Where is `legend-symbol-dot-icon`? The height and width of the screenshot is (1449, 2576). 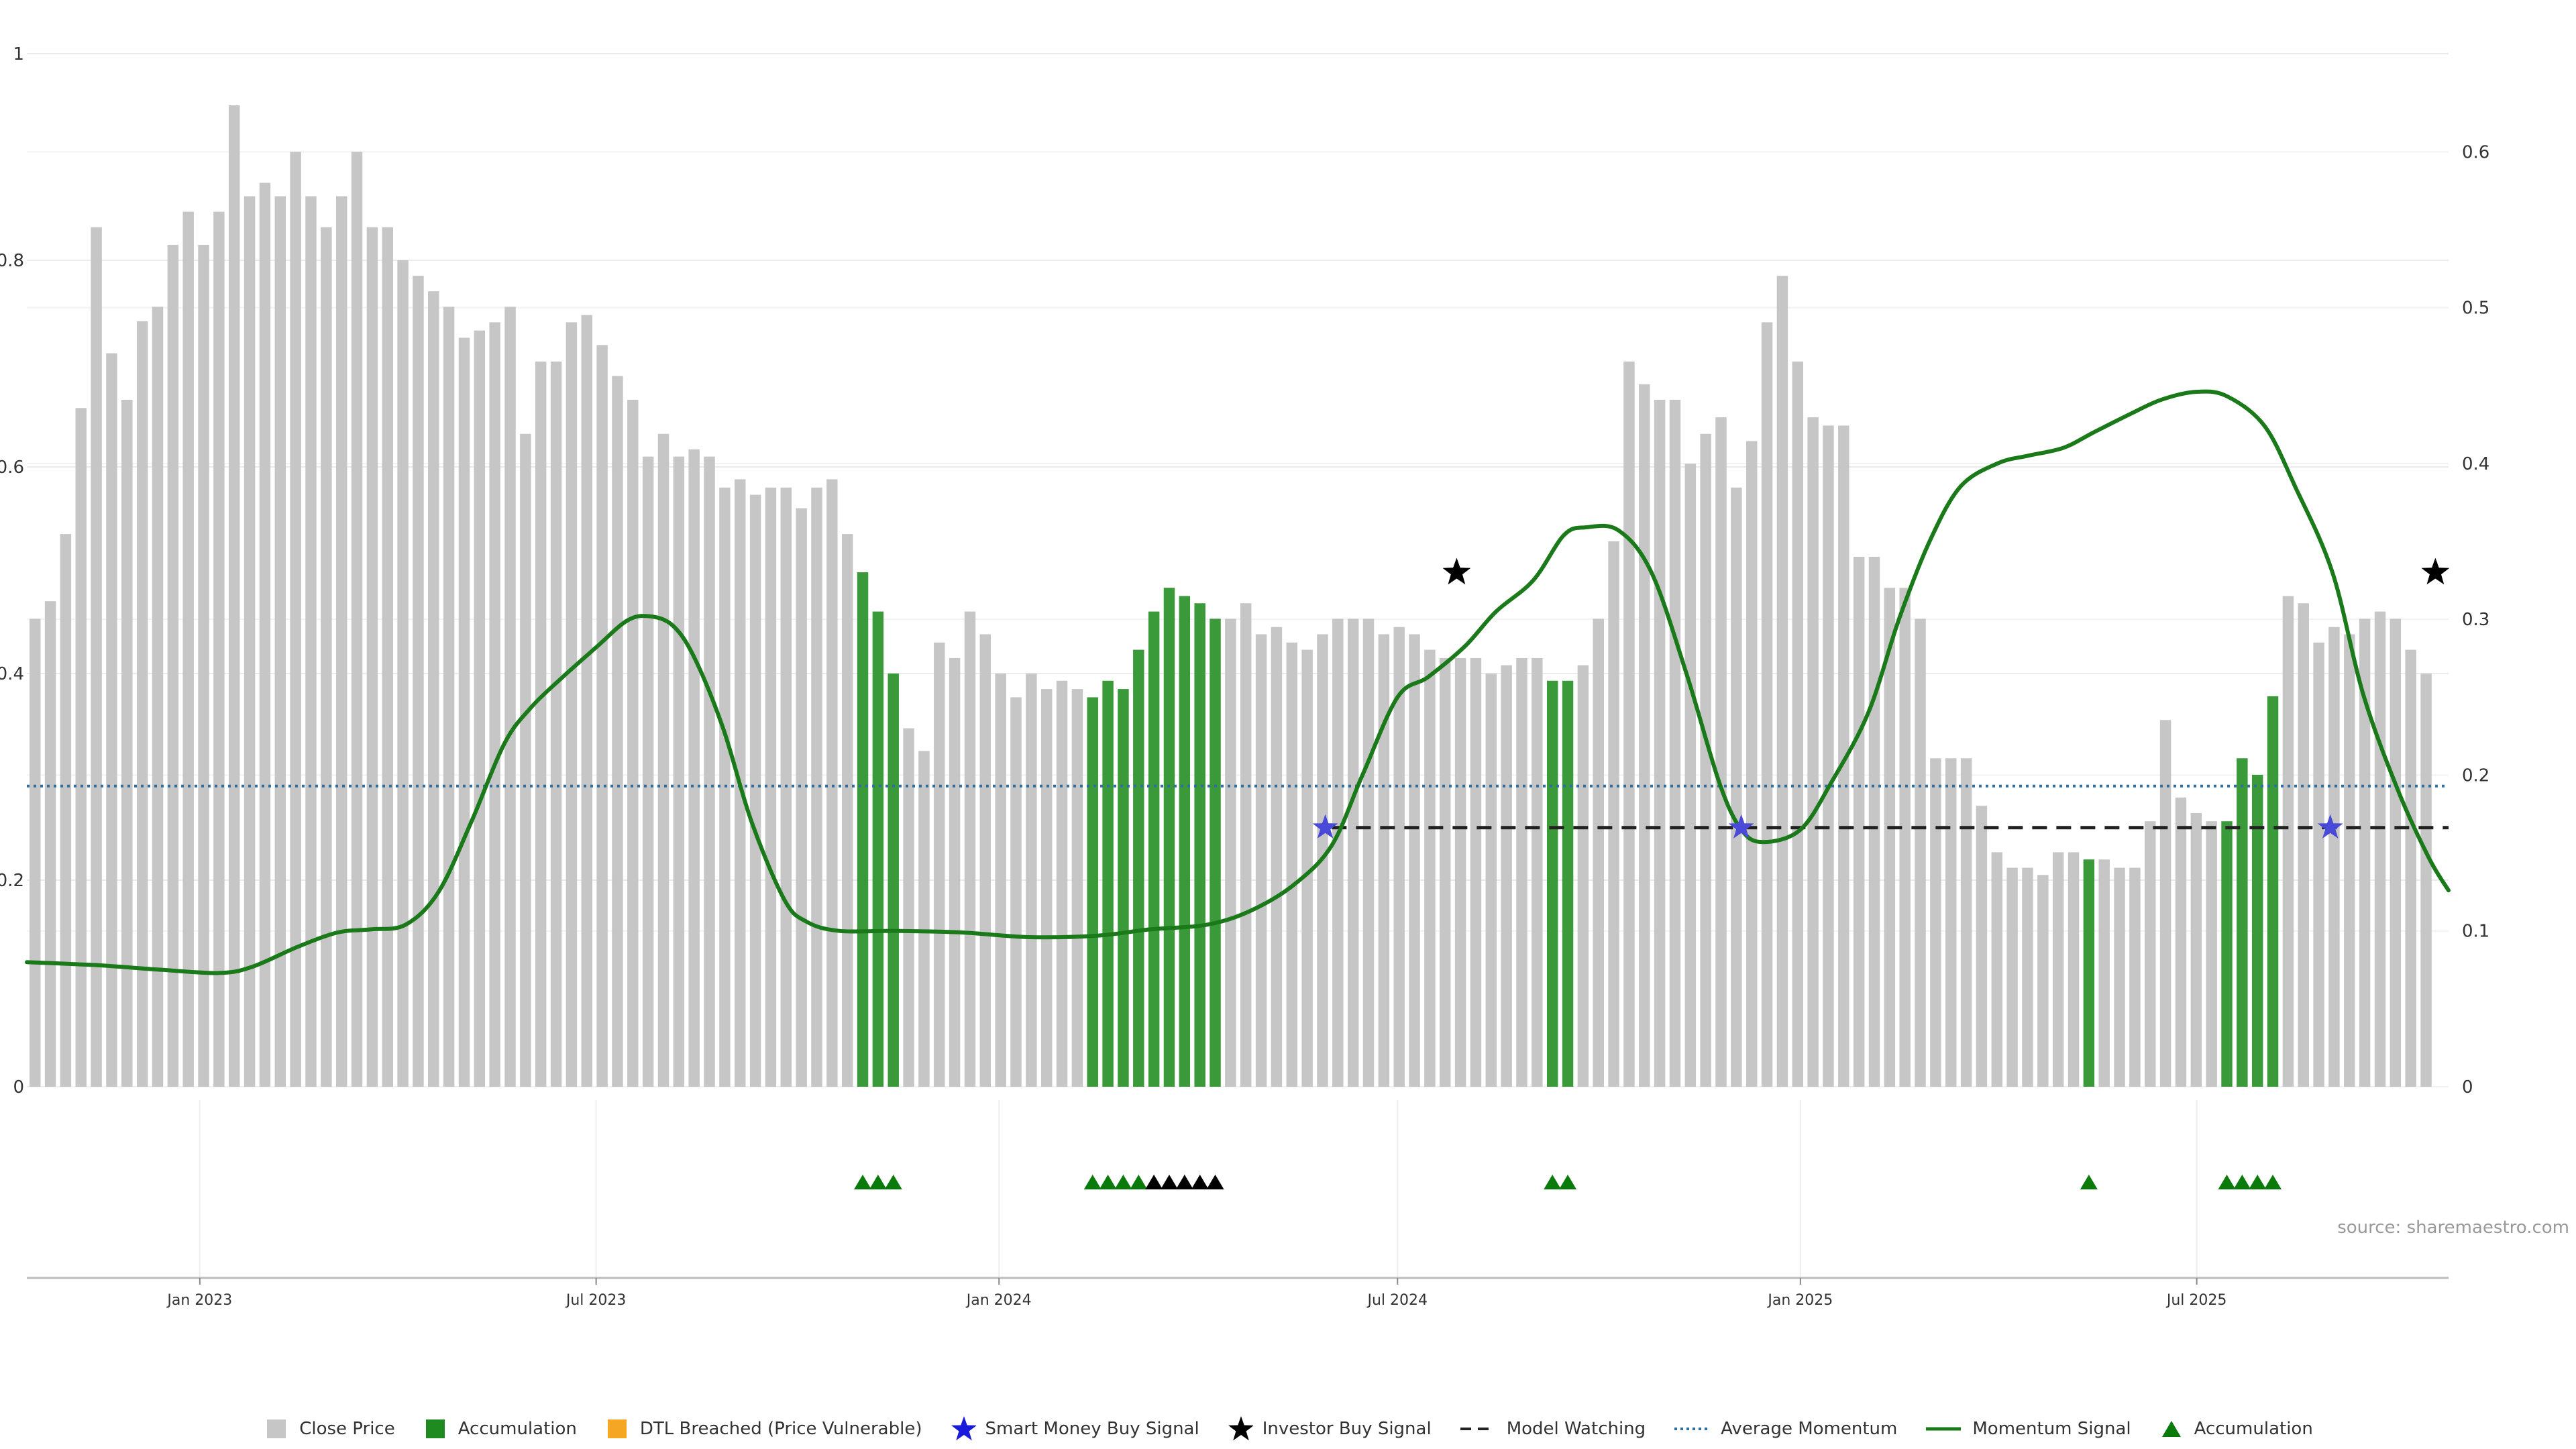 legend-symbol-dot-icon is located at coordinates (1691, 1428).